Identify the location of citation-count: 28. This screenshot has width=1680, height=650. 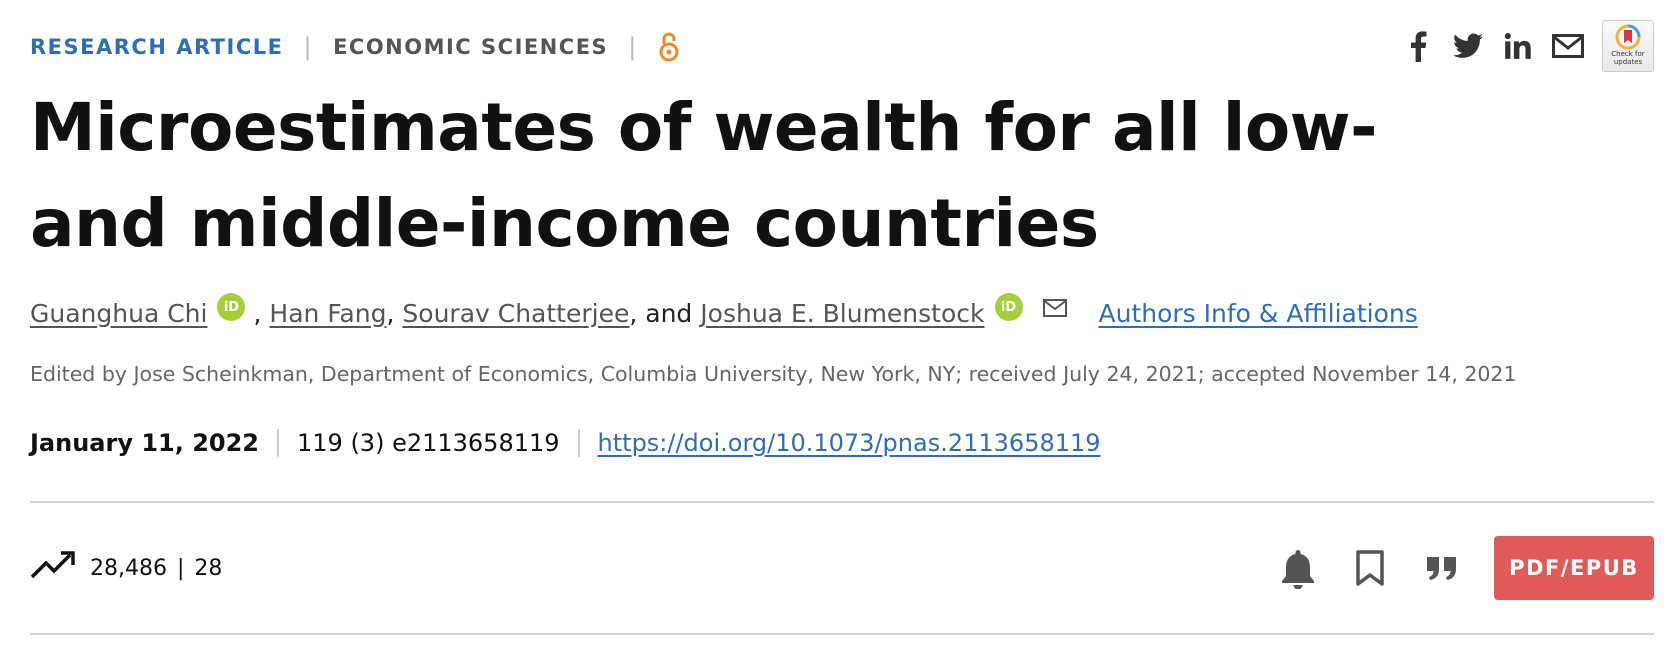
(208, 568).